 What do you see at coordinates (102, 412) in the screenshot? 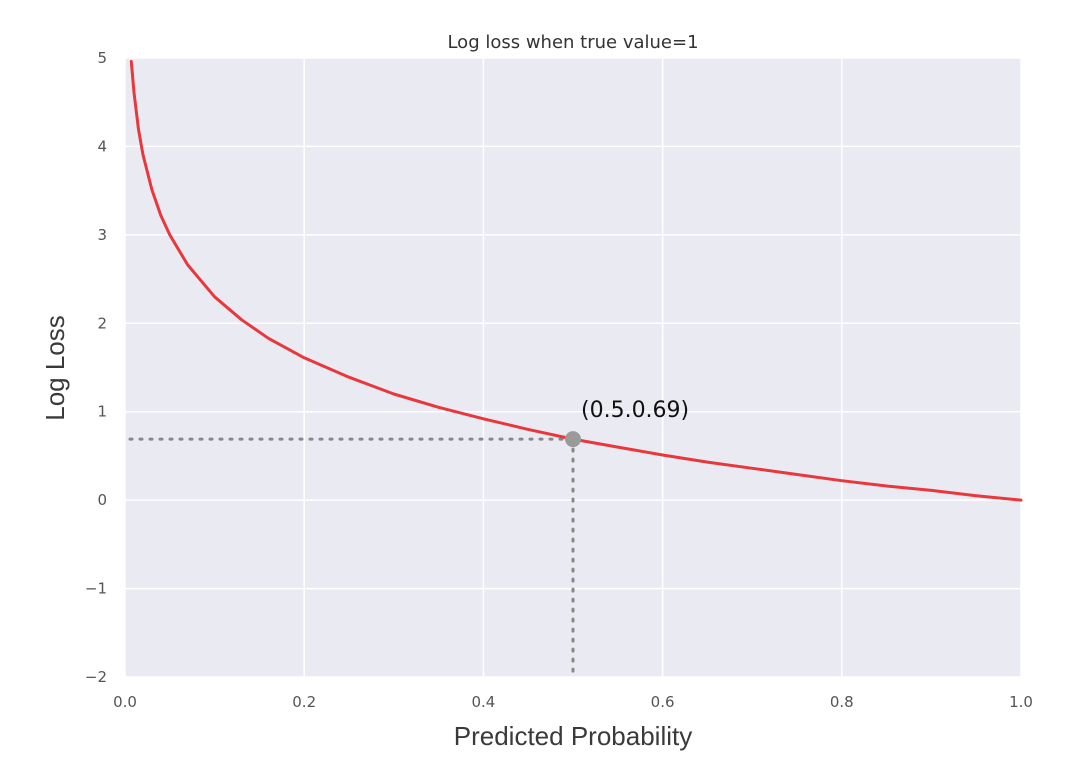
I see `y-tick-label: 1` at bounding box center [102, 412].